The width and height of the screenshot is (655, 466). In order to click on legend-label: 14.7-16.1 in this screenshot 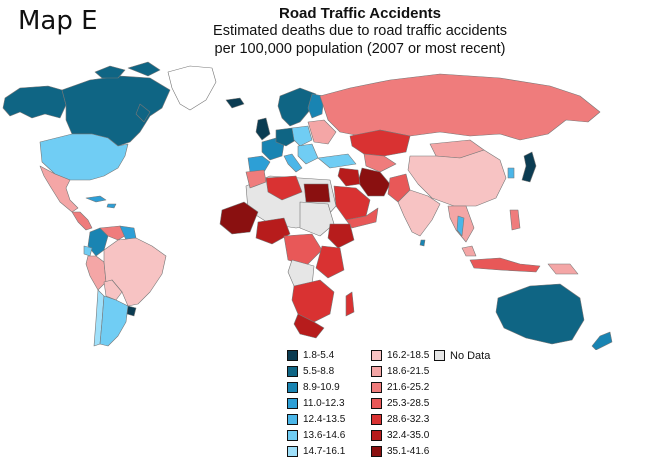, I will do `click(324, 451)`.